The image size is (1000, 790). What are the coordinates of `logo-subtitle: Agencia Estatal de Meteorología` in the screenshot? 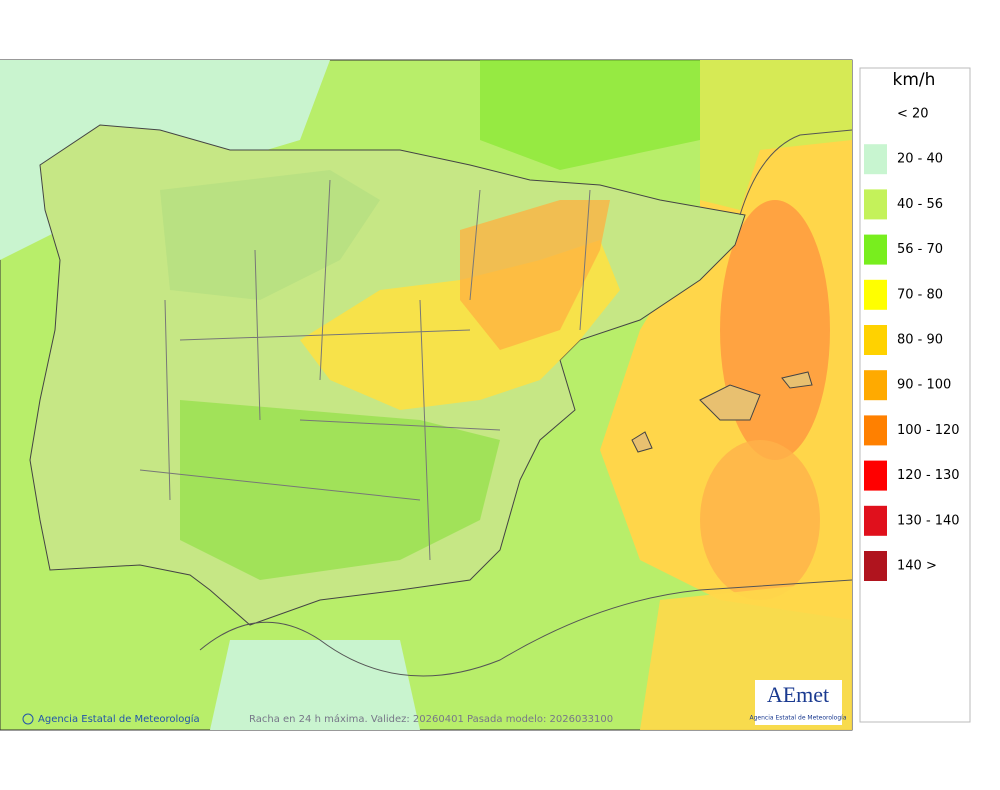 It's located at (798, 718).